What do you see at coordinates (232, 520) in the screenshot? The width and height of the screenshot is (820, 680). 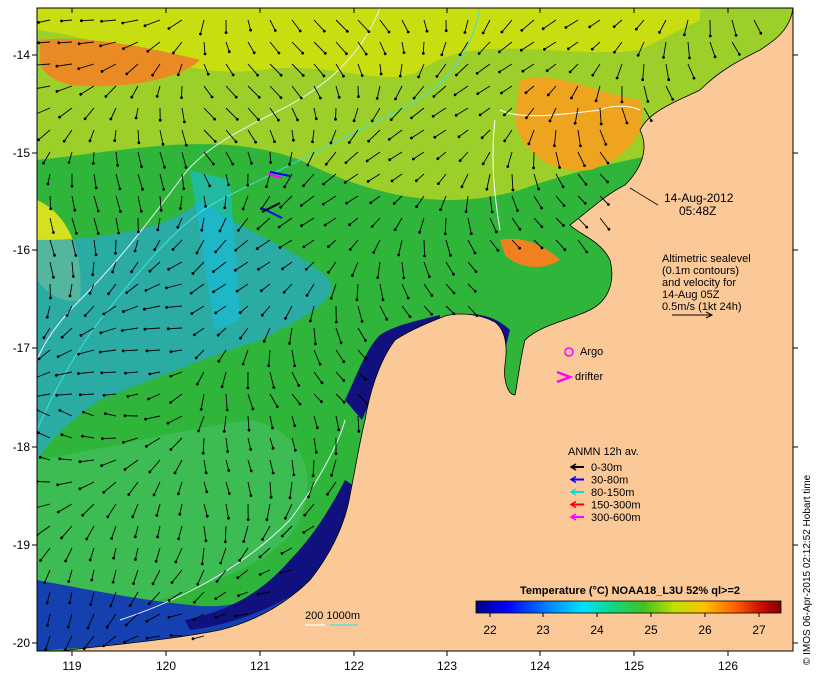 I see `contour-200m-south` at bounding box center [232, 520].